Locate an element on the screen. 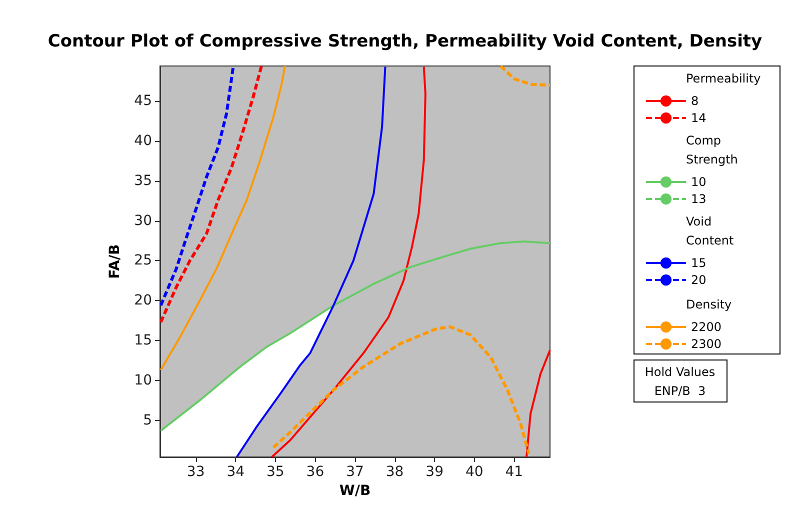 This screenshot has height=526, width=785. x-tick-label: 33 is located at coordinates (195, 472).